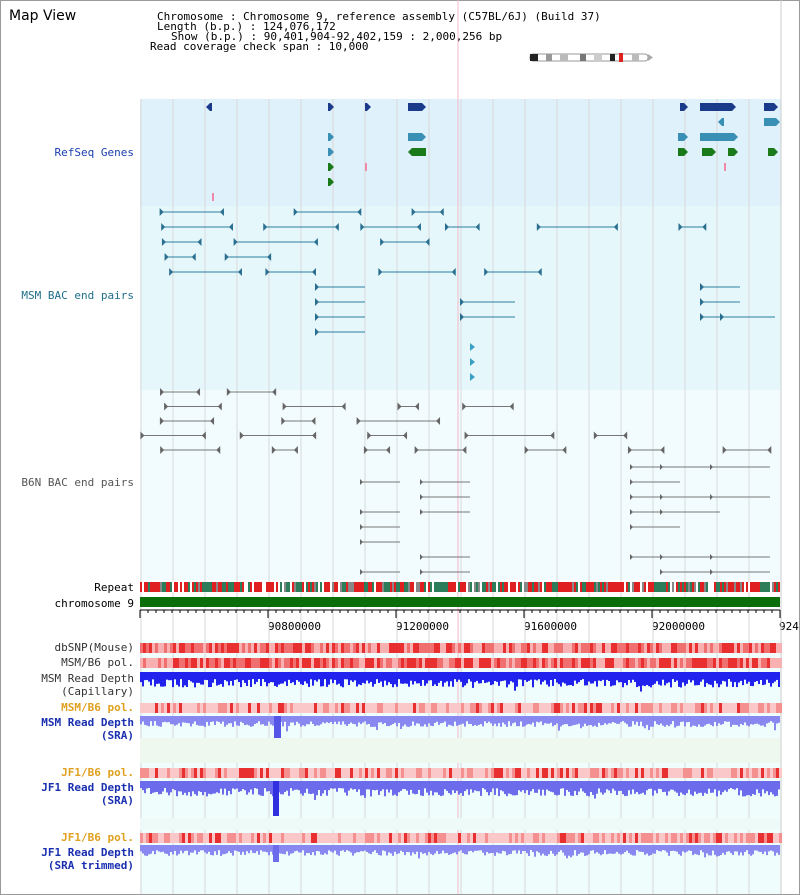 This screenshot has height=895, width=800. What do you see at coordinates (591, 57) in the screenshot?
I see `chromosome-ideogram` at bounding box center [591, 57].